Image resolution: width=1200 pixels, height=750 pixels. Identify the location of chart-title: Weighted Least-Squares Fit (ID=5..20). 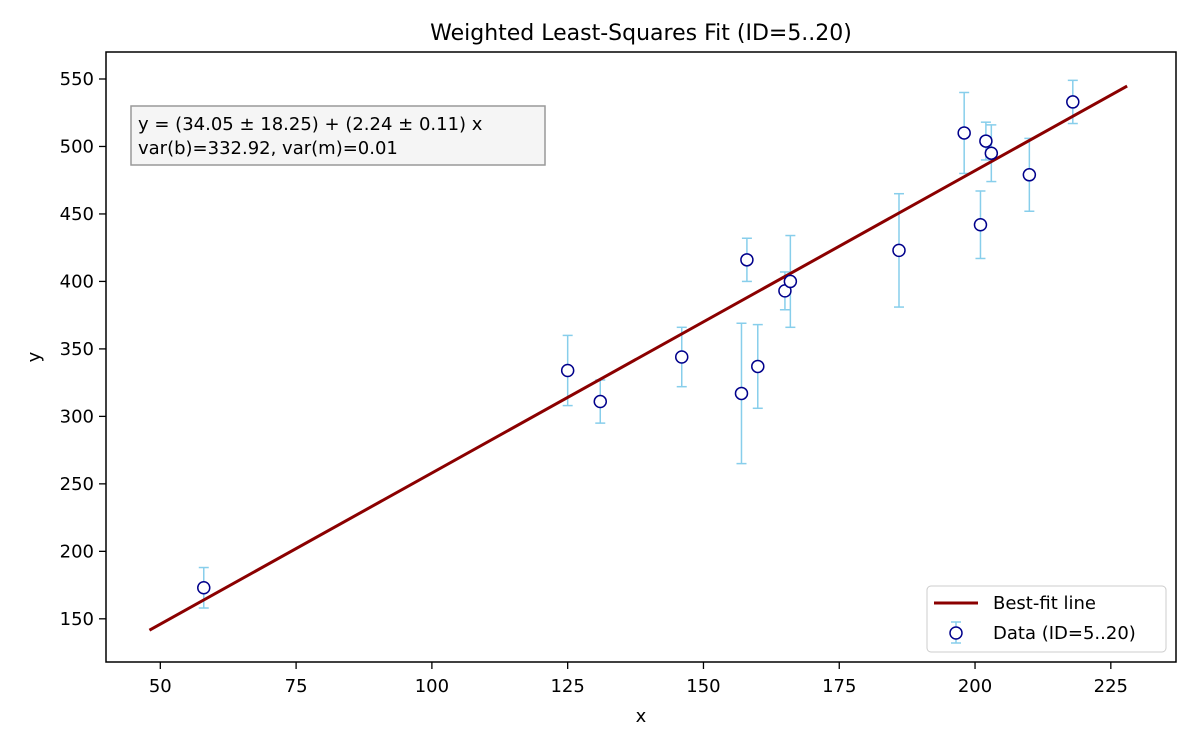
(641, 33).